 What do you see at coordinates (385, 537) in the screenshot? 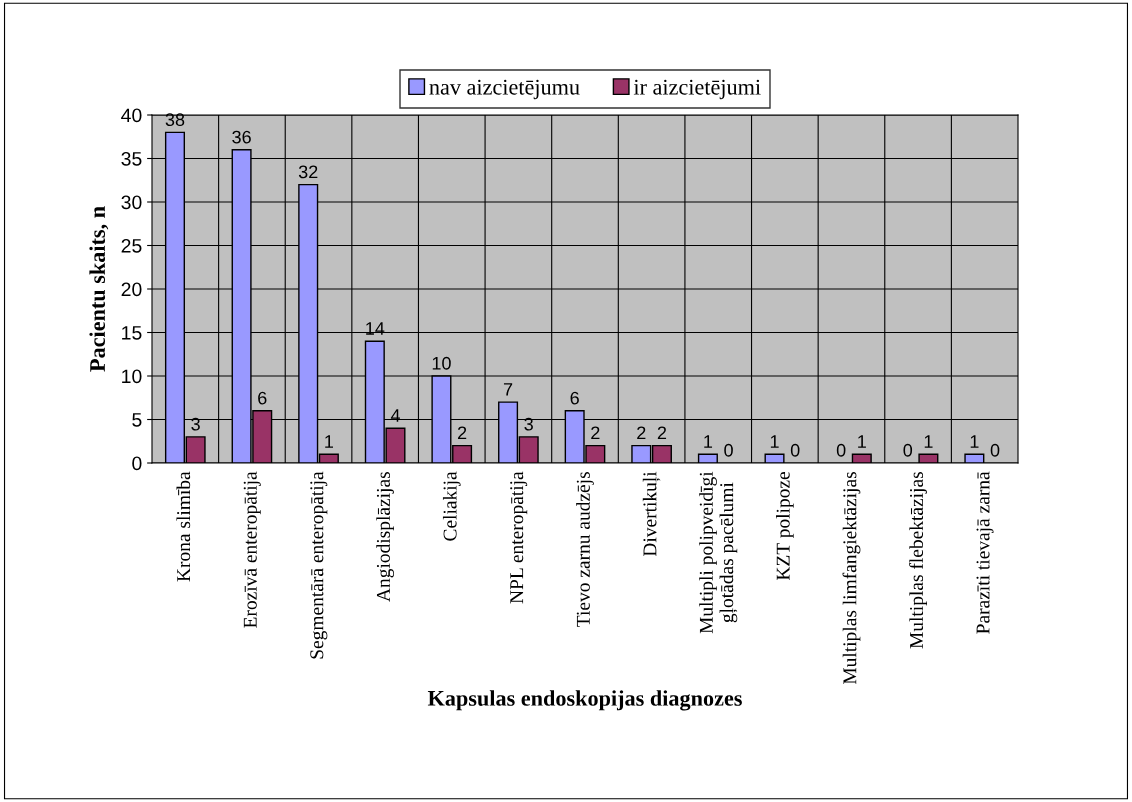
I see `x-tick-label: Angiodisplāzijas` at bounding box center [385, 537].